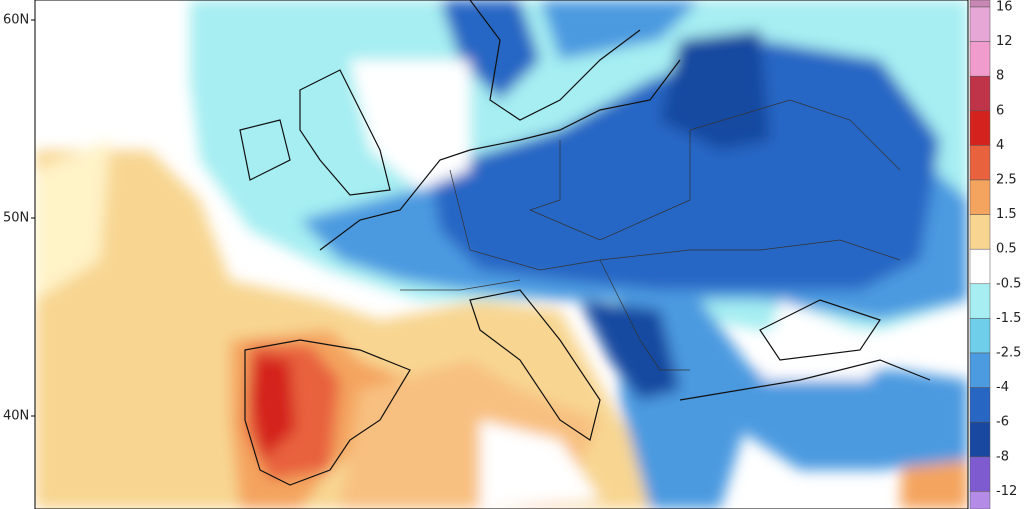  What do you see at coordinates (1006, 180) in the screenshot?
I see `colorbar-label: 2.5` at bounding box center [1006, 180].